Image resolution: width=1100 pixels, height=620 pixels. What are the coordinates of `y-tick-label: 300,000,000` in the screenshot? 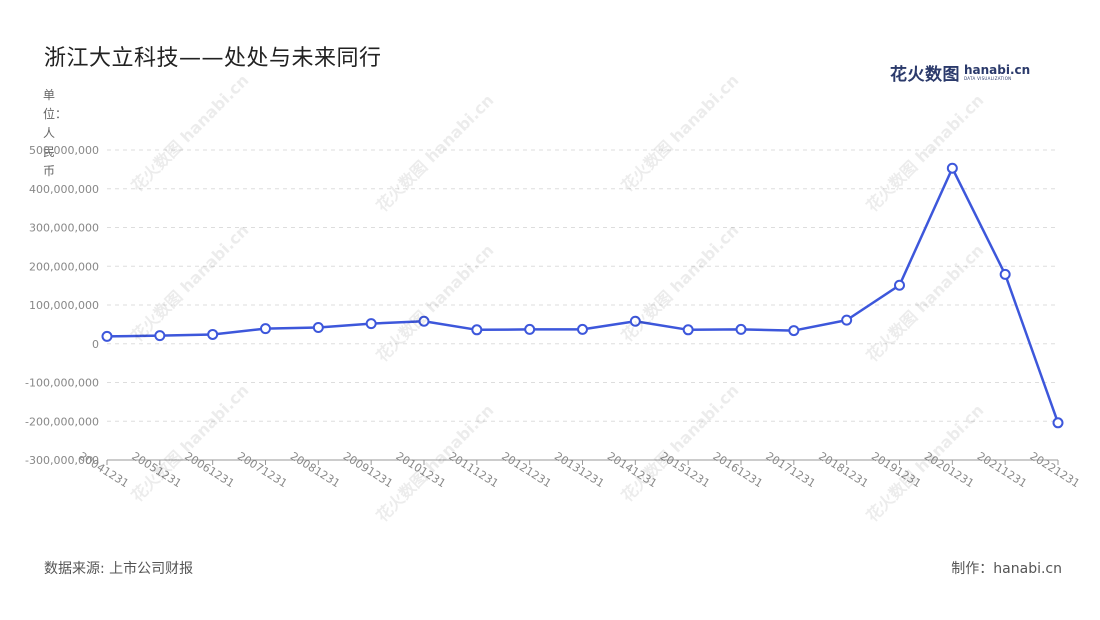 It's located at (64, 228).